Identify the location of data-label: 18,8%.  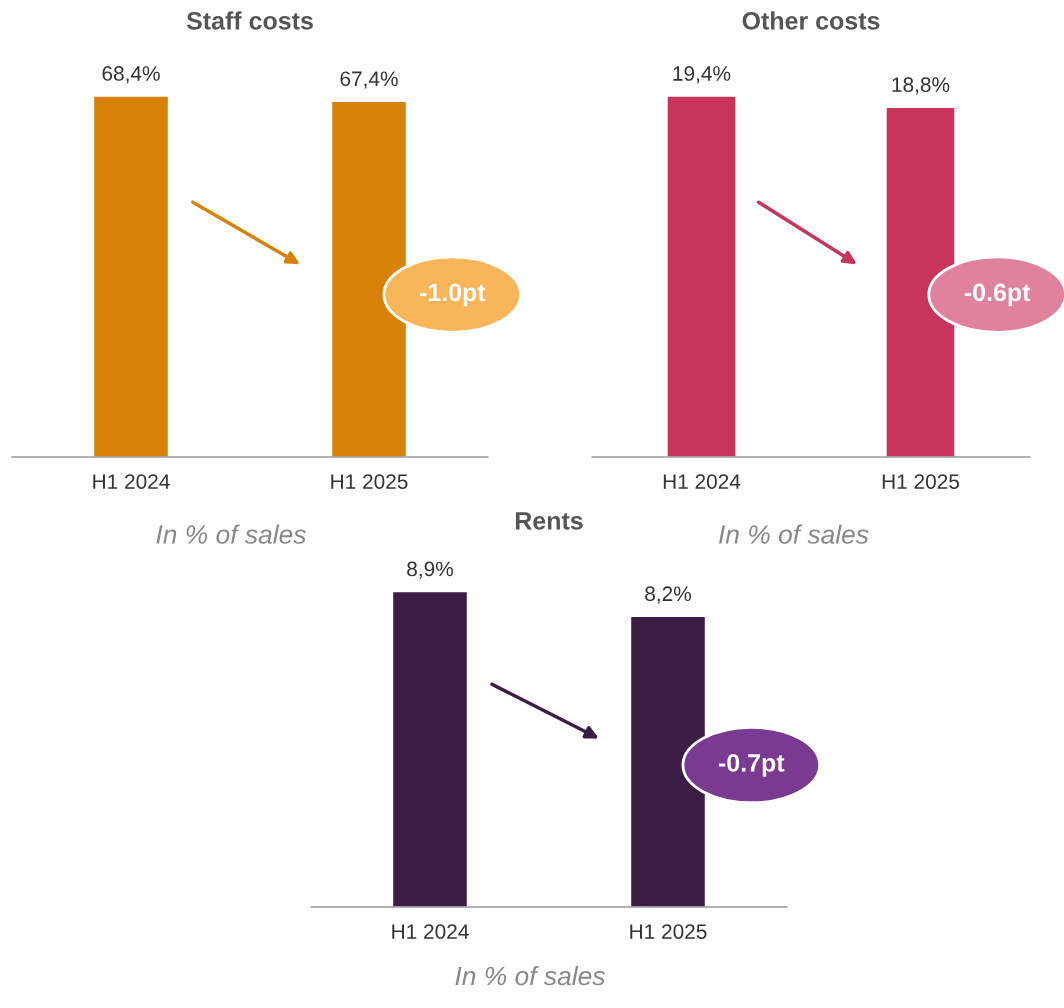
(921, 86).